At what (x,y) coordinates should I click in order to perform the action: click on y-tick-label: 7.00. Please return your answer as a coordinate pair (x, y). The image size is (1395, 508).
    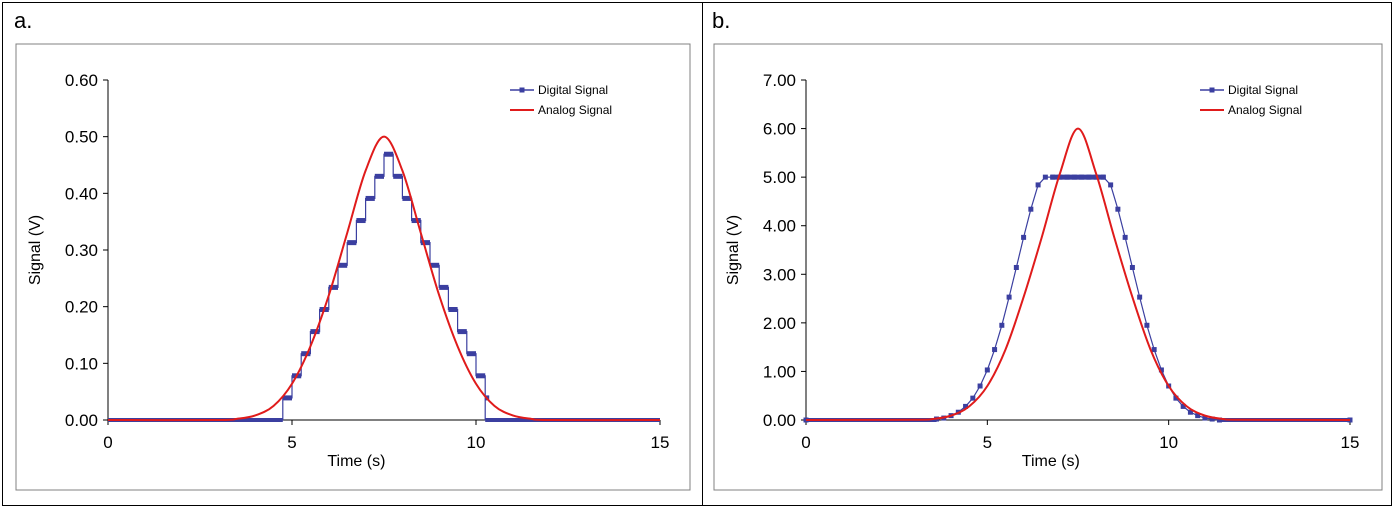
    Looking at the image, I should click on (779, 80).